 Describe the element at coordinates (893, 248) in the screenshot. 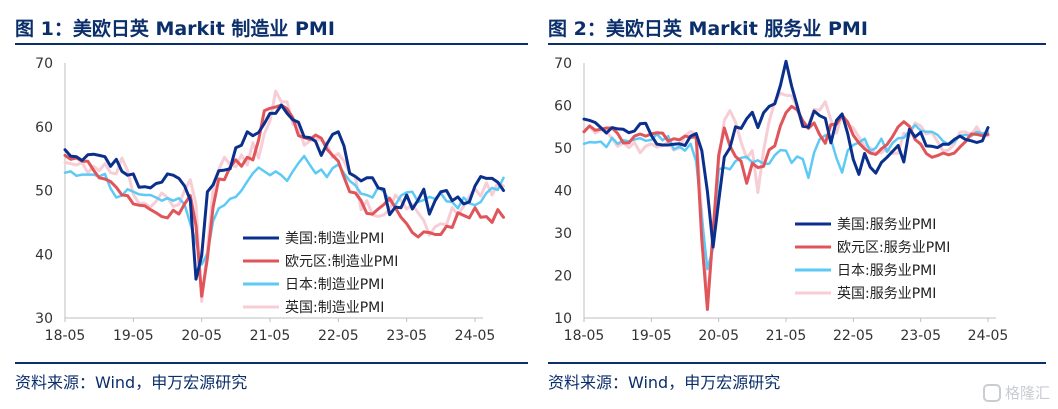

I see `legend-label: 欧元区:服务业PMI` at that location.